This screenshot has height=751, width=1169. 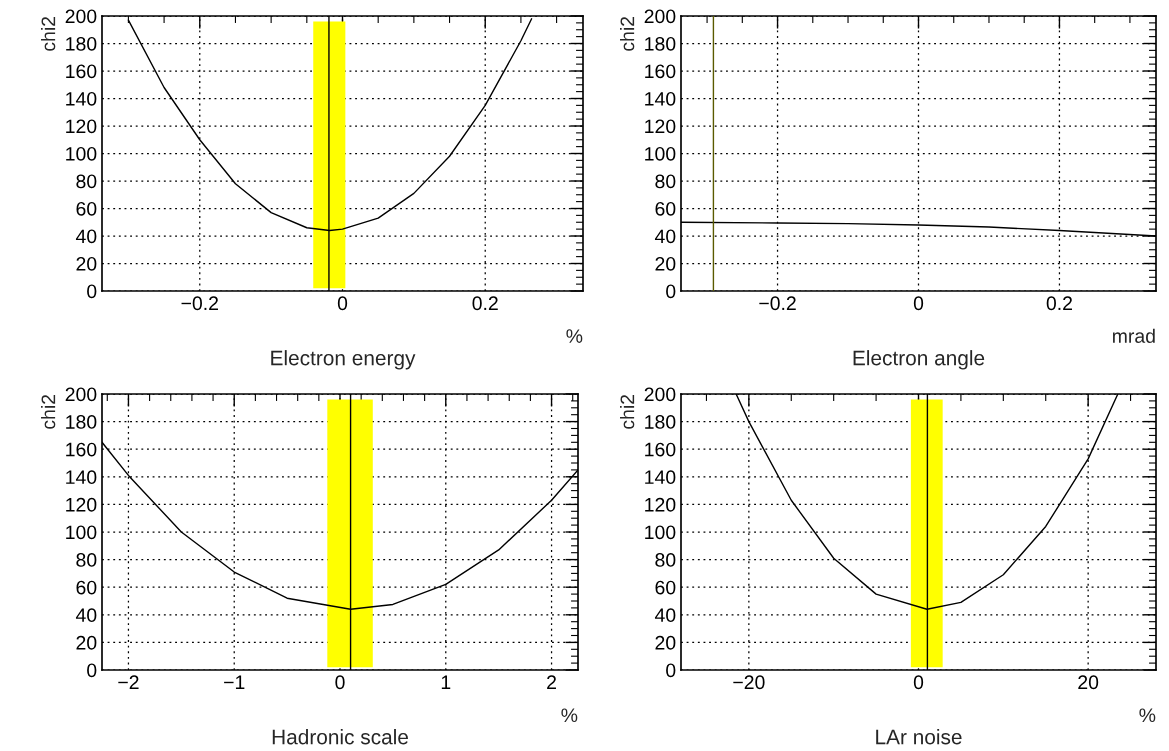 I want to click on x-tick-label: 2, so click(x=551, y=682).